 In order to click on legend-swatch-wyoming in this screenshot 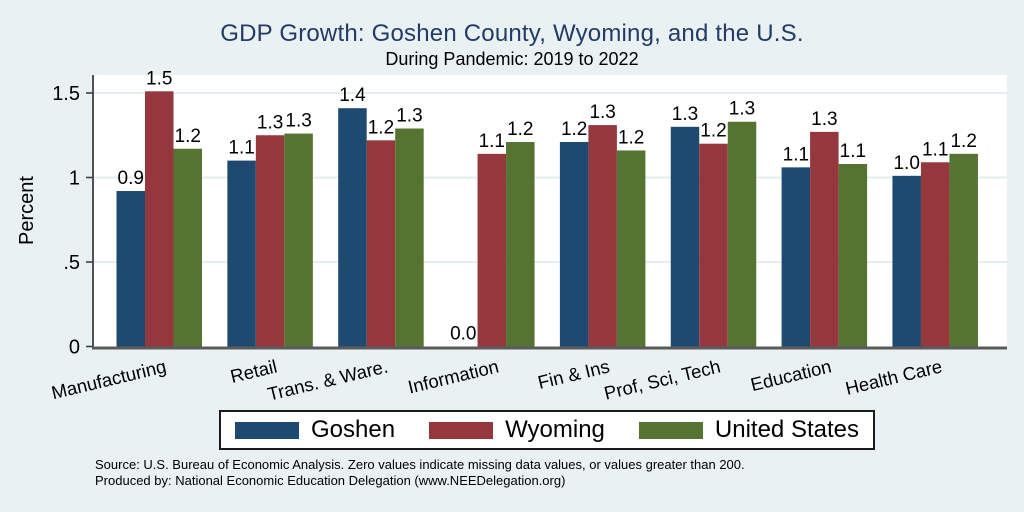, I will do `click(461, 430)`.